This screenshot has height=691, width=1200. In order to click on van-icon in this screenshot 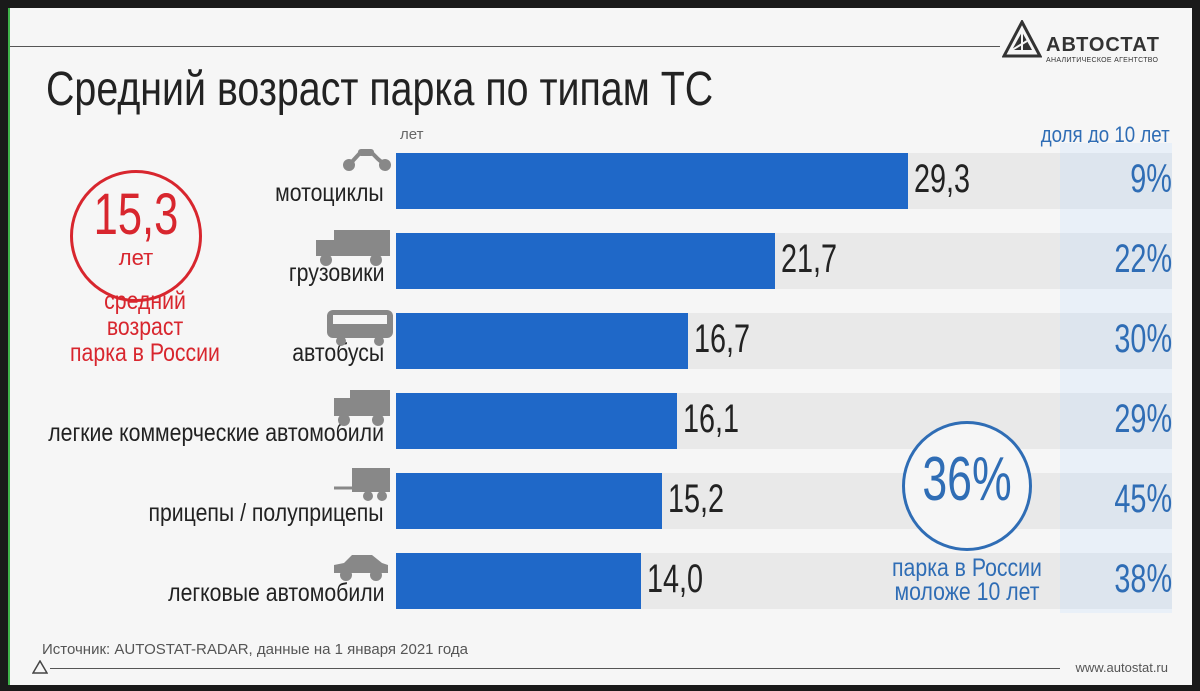, I will do `click(362, 408)`.